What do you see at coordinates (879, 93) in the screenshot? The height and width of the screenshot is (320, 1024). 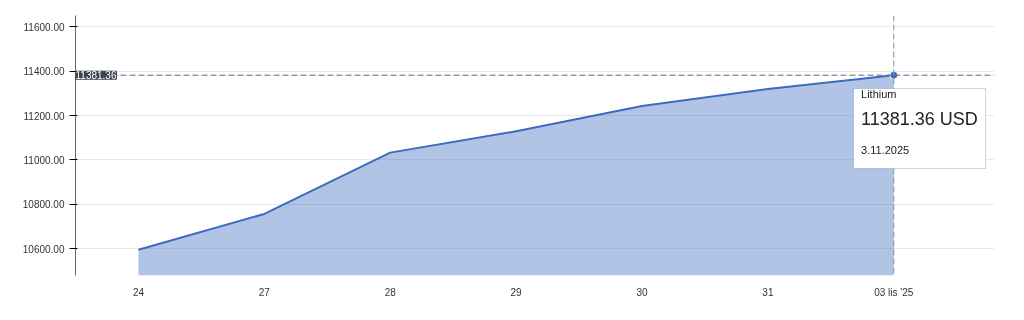 I see `annotation: Lithium` at bounding box center [879, 93].